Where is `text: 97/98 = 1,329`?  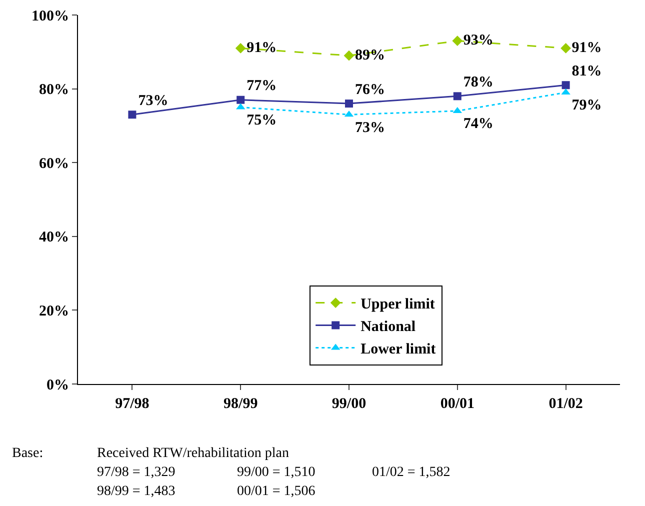
text: 97/98 = 1,329 is located at coordinates (136, 472).